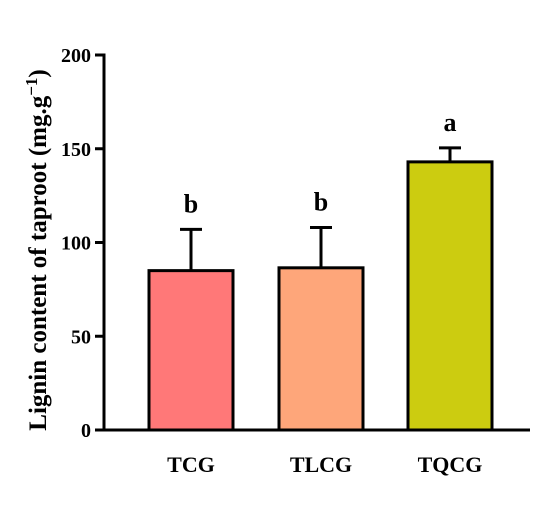 The width and height of the screenshot is (550, 505). Describe the element at coordinates (191, 464) in the screenshot. I see `x-tick-label-tcg: TCG` at that location.